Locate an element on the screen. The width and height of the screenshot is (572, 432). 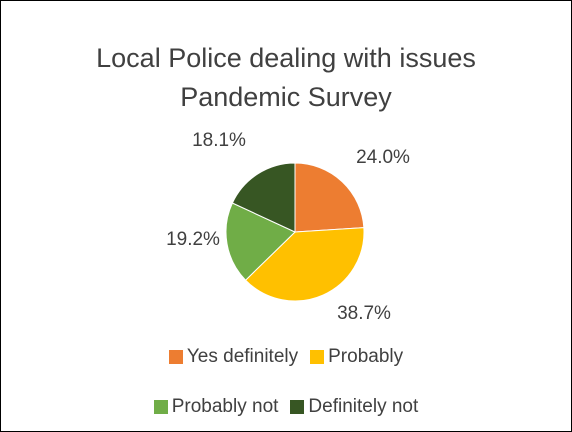
legend-label: Definitely not is located at coordinates (363, 406).